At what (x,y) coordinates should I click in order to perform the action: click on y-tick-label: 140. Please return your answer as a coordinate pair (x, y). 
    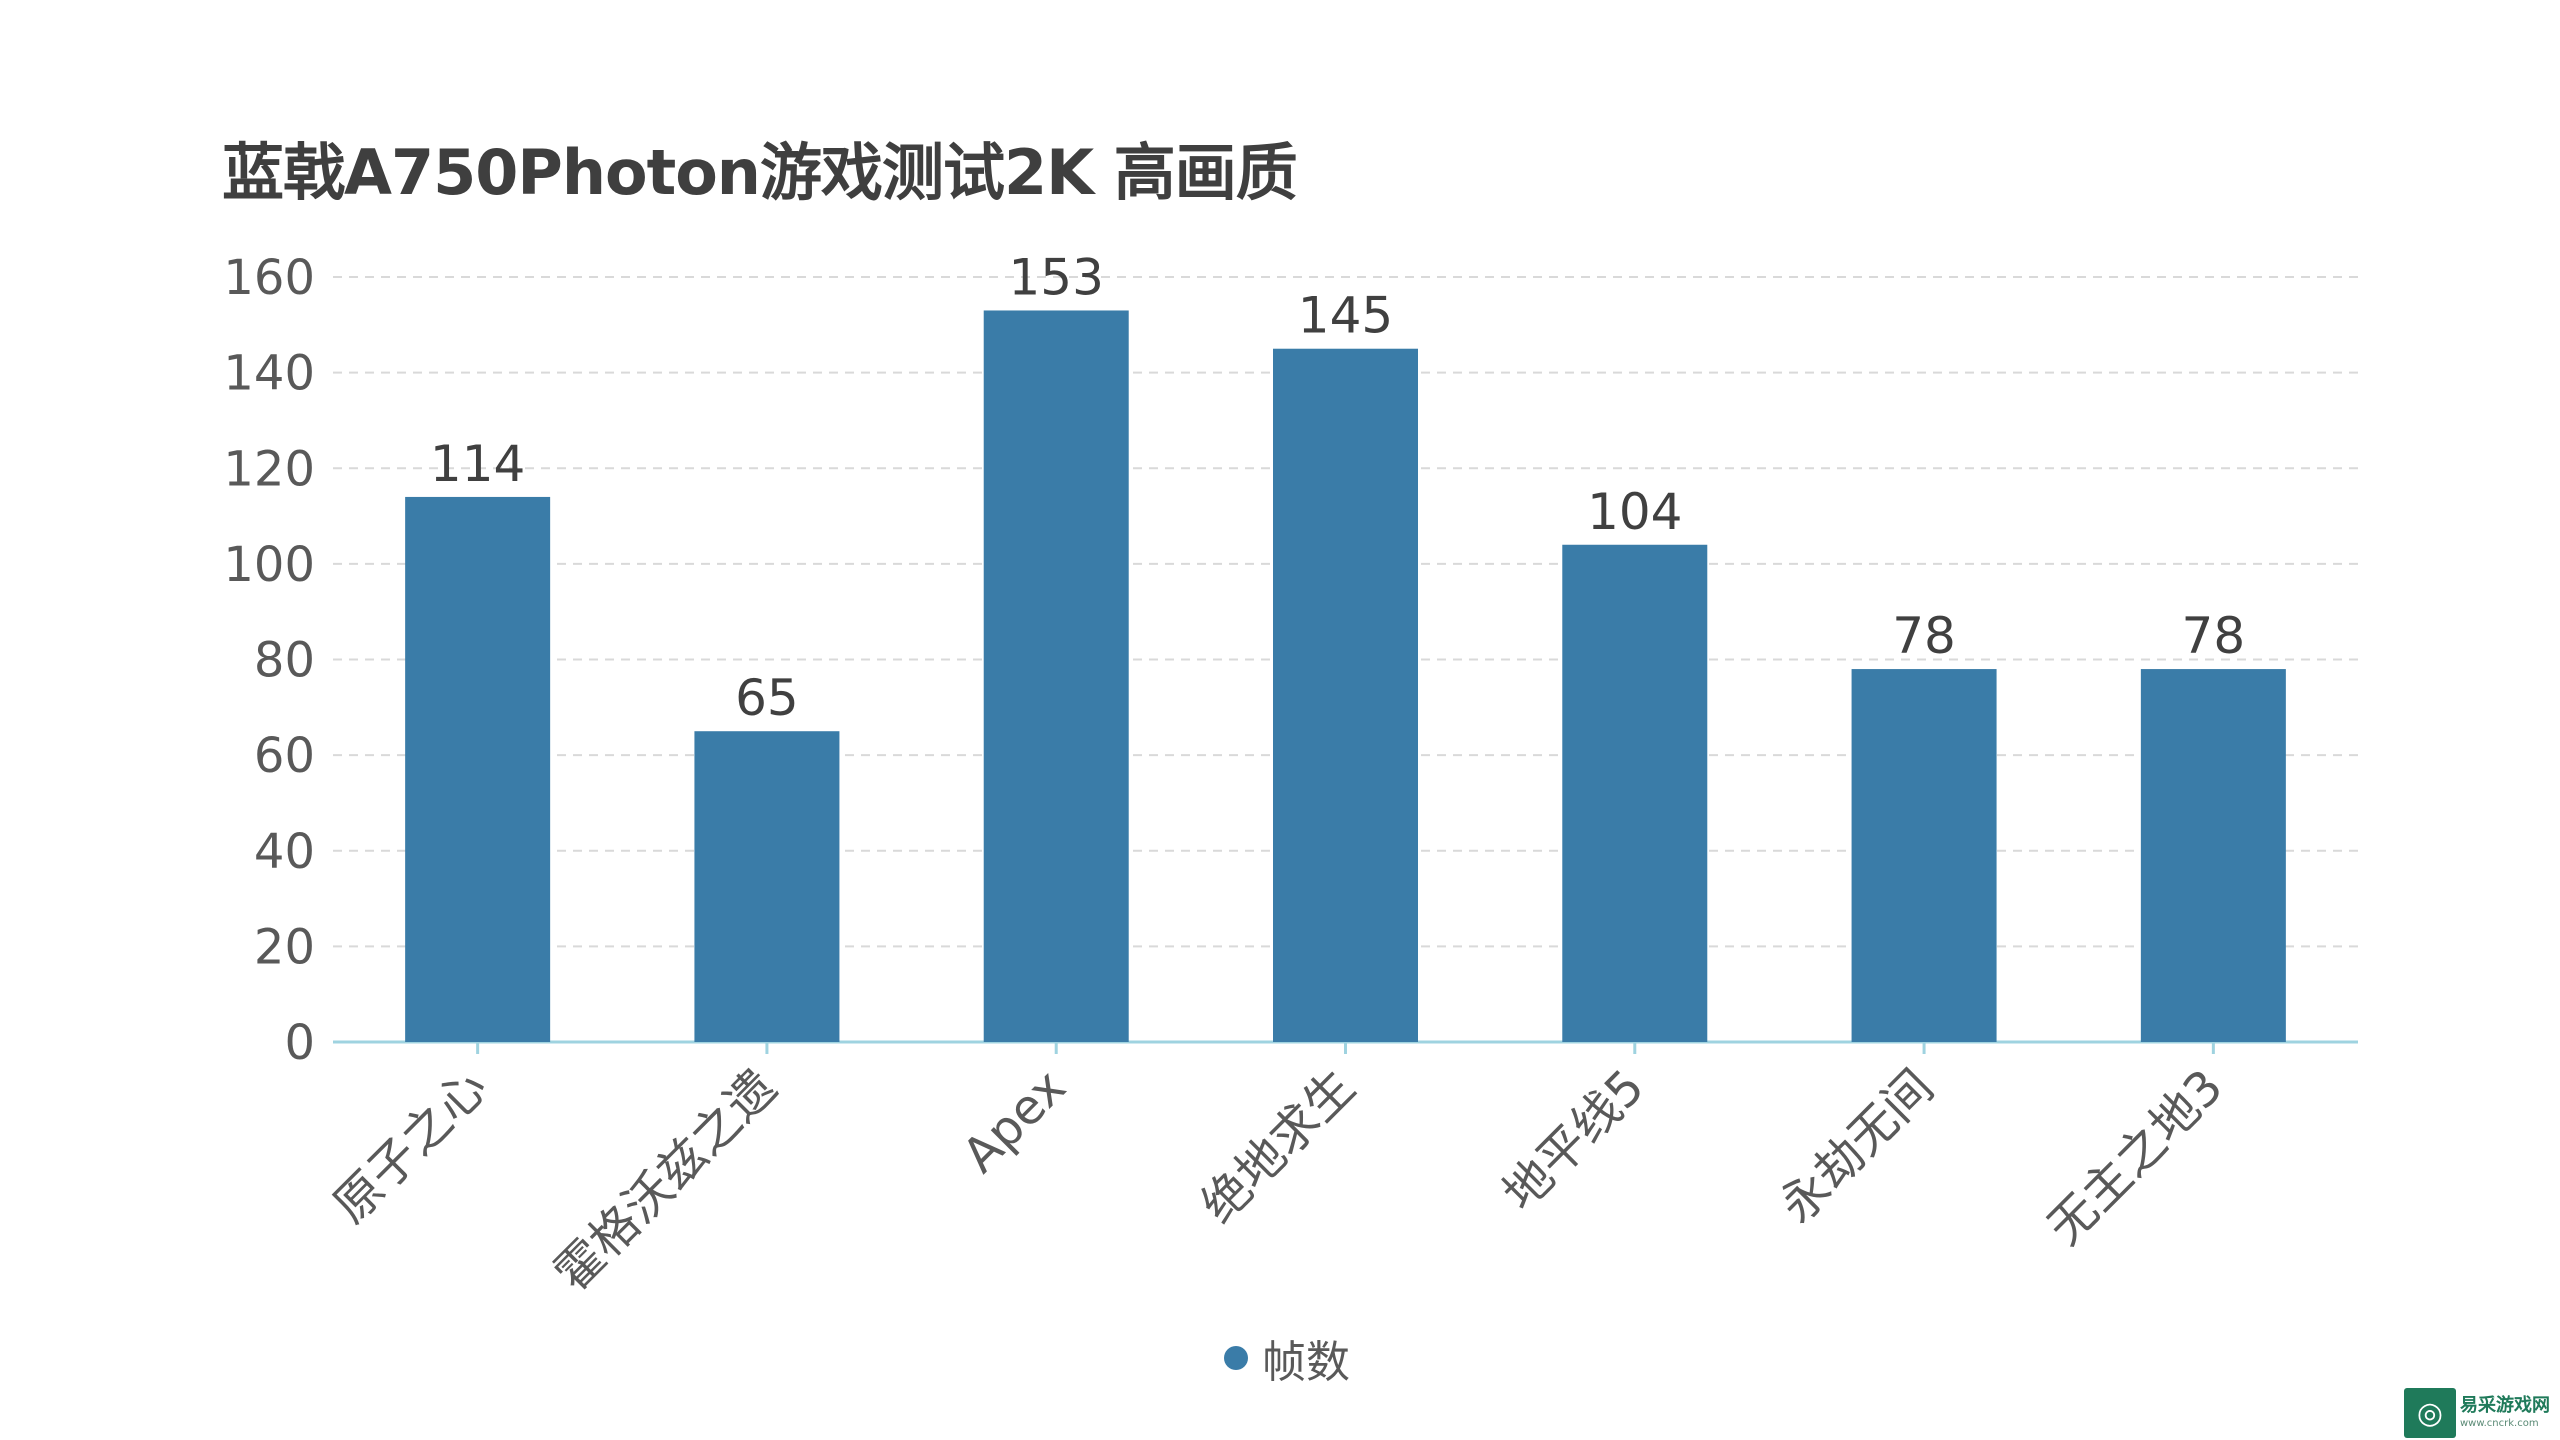
    Looking at the image, I should click on (269, 374).